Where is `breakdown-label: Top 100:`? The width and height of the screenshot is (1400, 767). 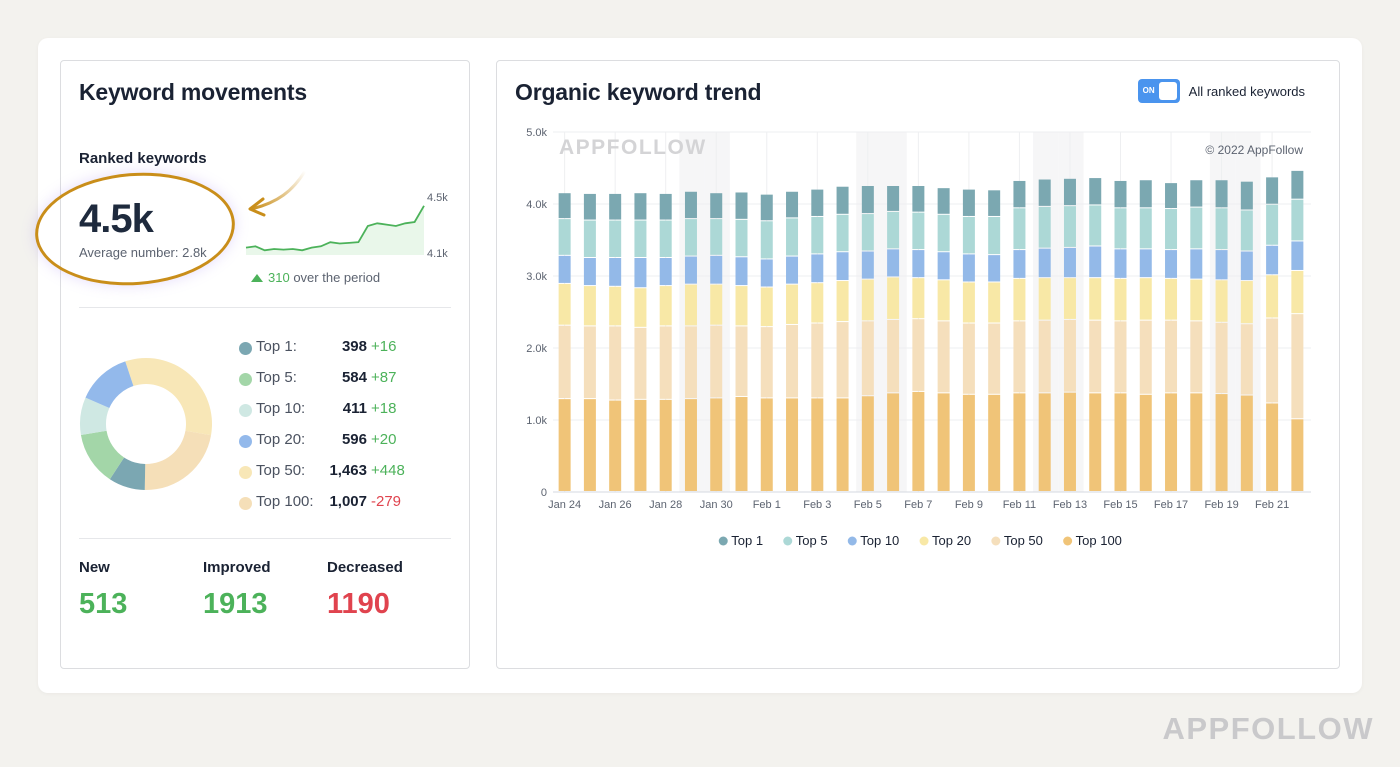 breakdown-label: Top 100: is located at coordinates (285, 501).